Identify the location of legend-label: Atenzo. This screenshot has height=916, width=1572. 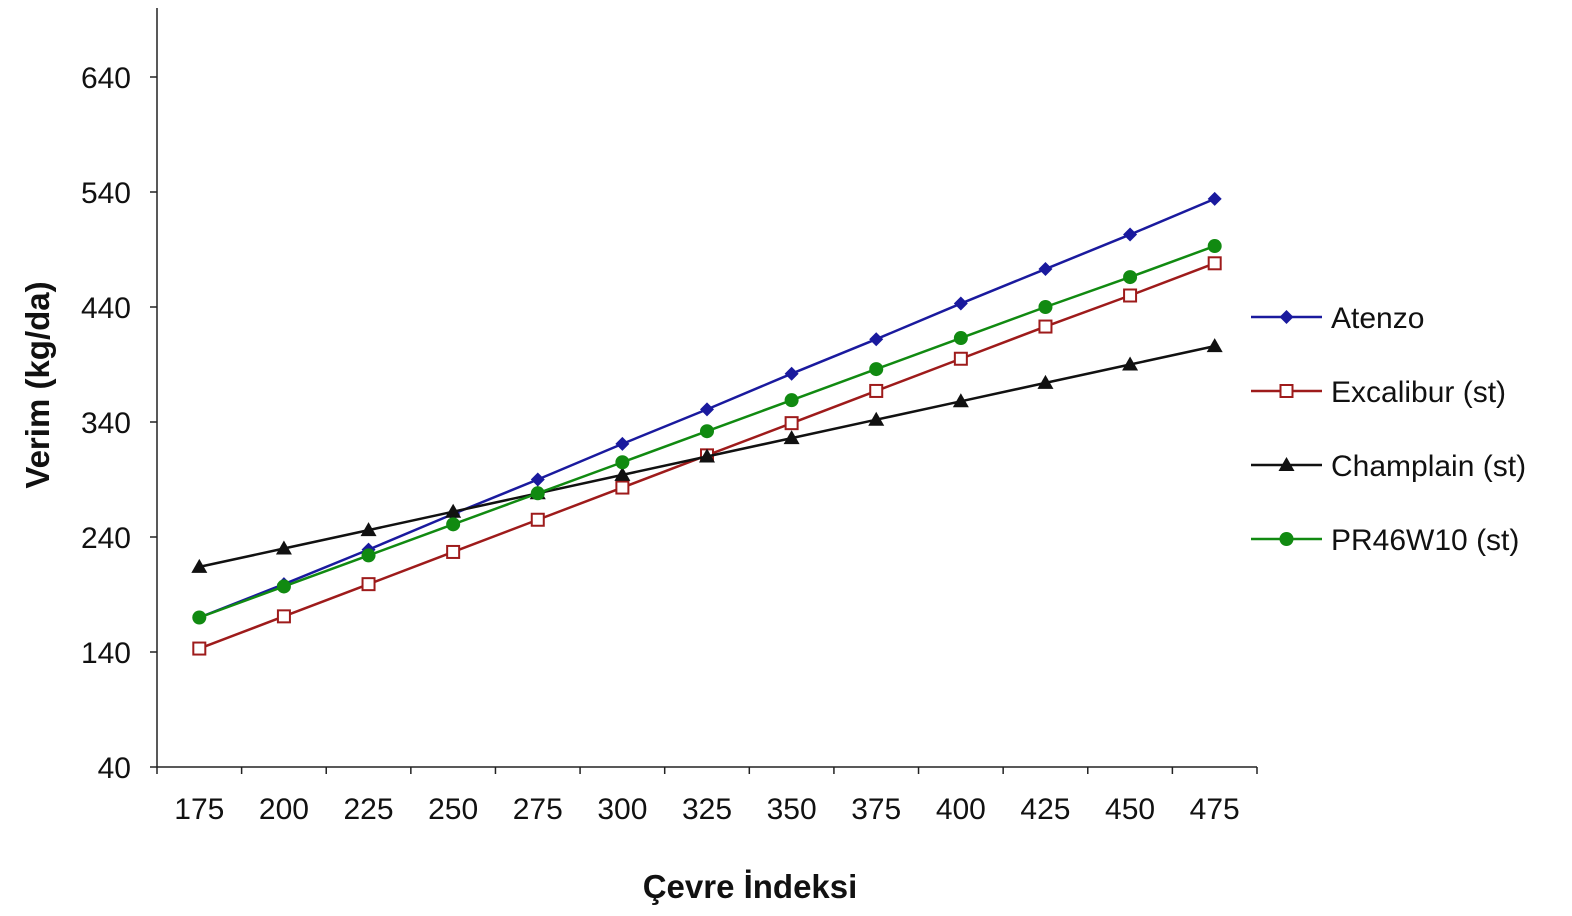
(1377, 318).